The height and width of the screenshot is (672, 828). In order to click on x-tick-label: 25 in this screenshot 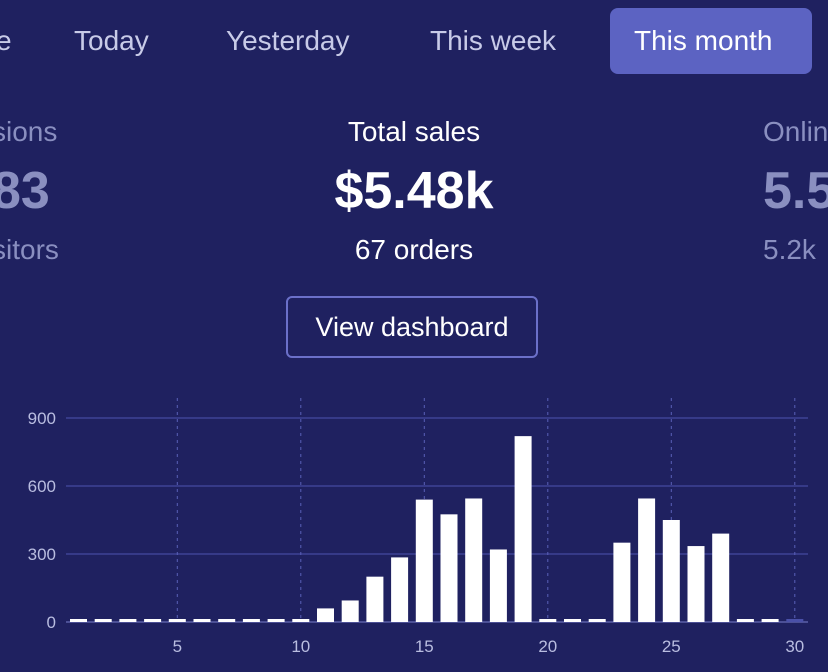, I will do `click(671, 646)`.